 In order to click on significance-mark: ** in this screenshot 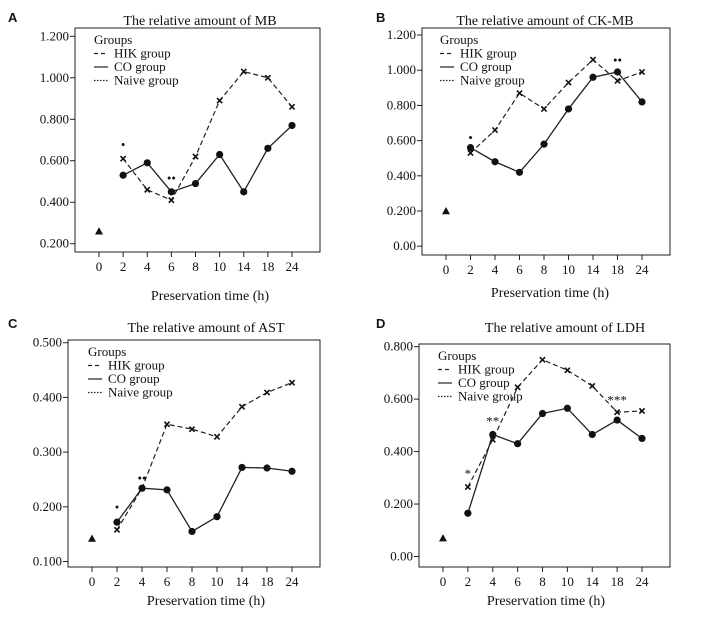, I will do `click(492, 421)`.